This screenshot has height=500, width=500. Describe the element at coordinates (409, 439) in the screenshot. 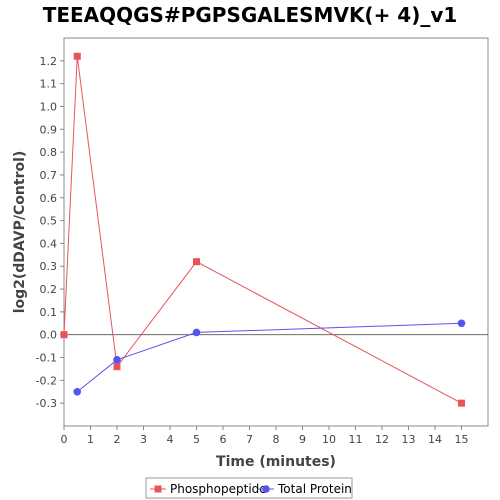

I see `x-tick-label: 13` at that location.